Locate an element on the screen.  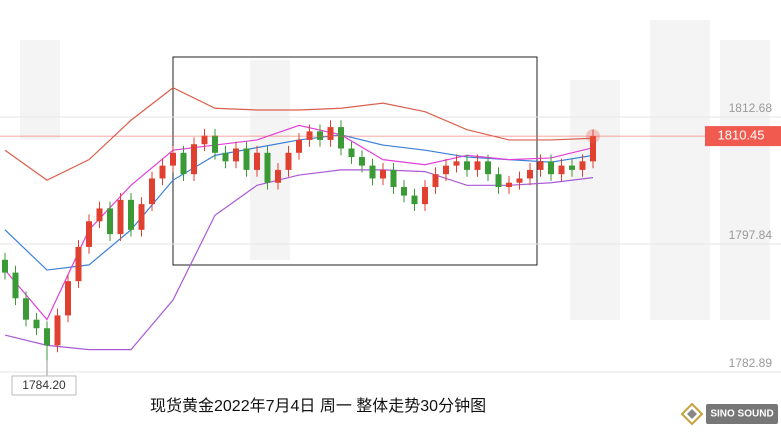
y-tick-label: 1797.84 is located at coordinates (751, 235).